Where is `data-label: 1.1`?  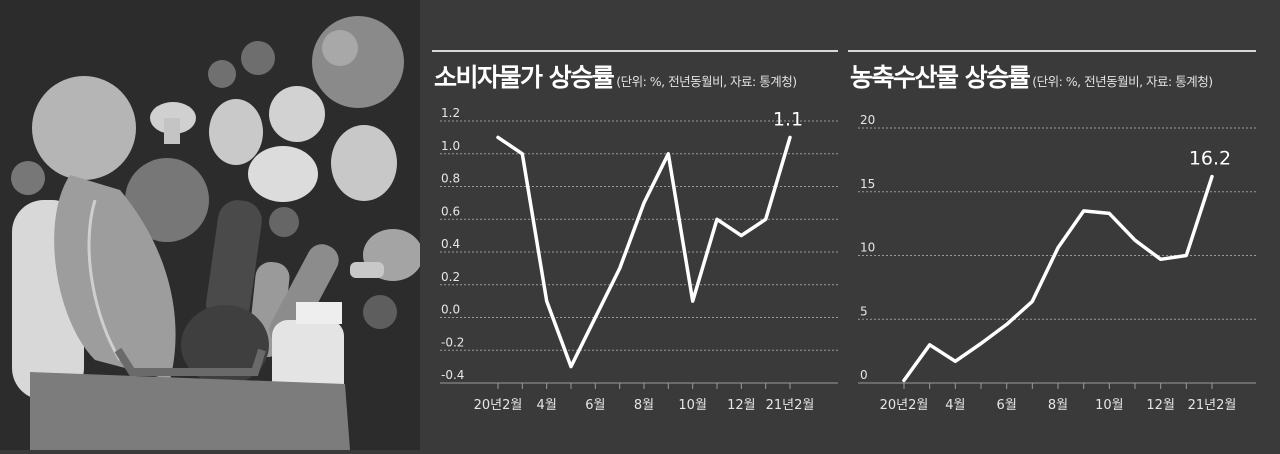 data-label: 1.1 is located at coordinates (788, 119).